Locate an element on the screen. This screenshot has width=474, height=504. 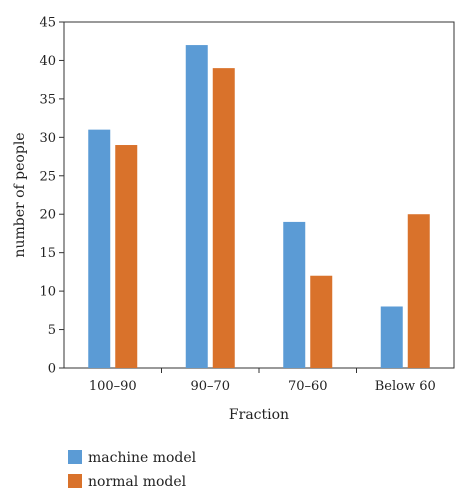
legend: machine model normal model is located at coordinates (132, 470).